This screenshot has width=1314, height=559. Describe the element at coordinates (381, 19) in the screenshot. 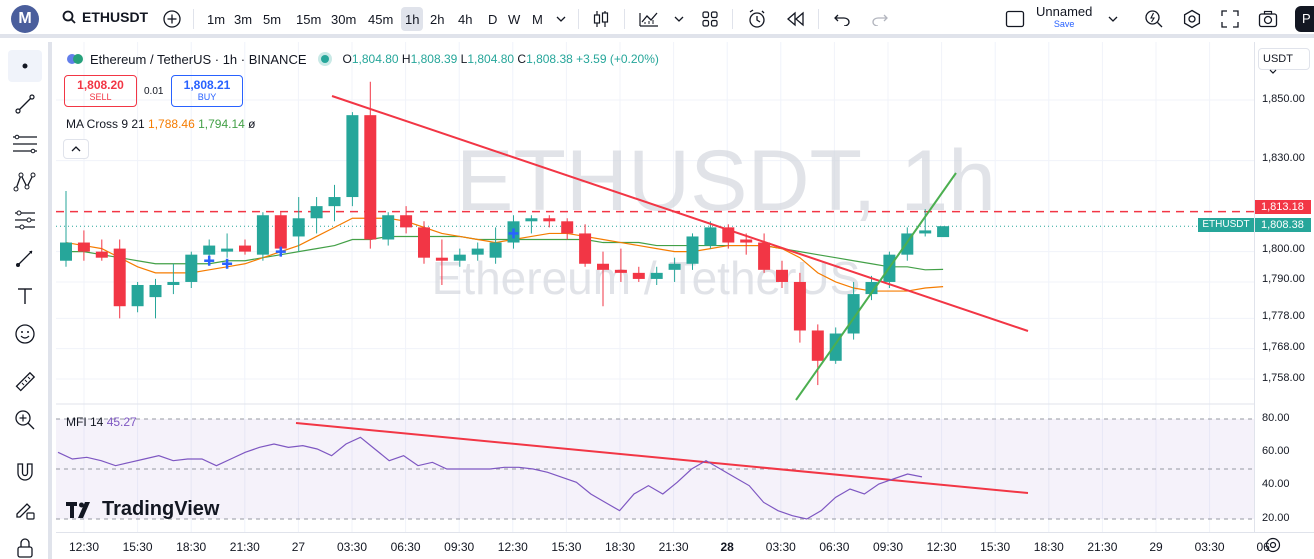

I see `timeframe-45m: 45m` at that location.